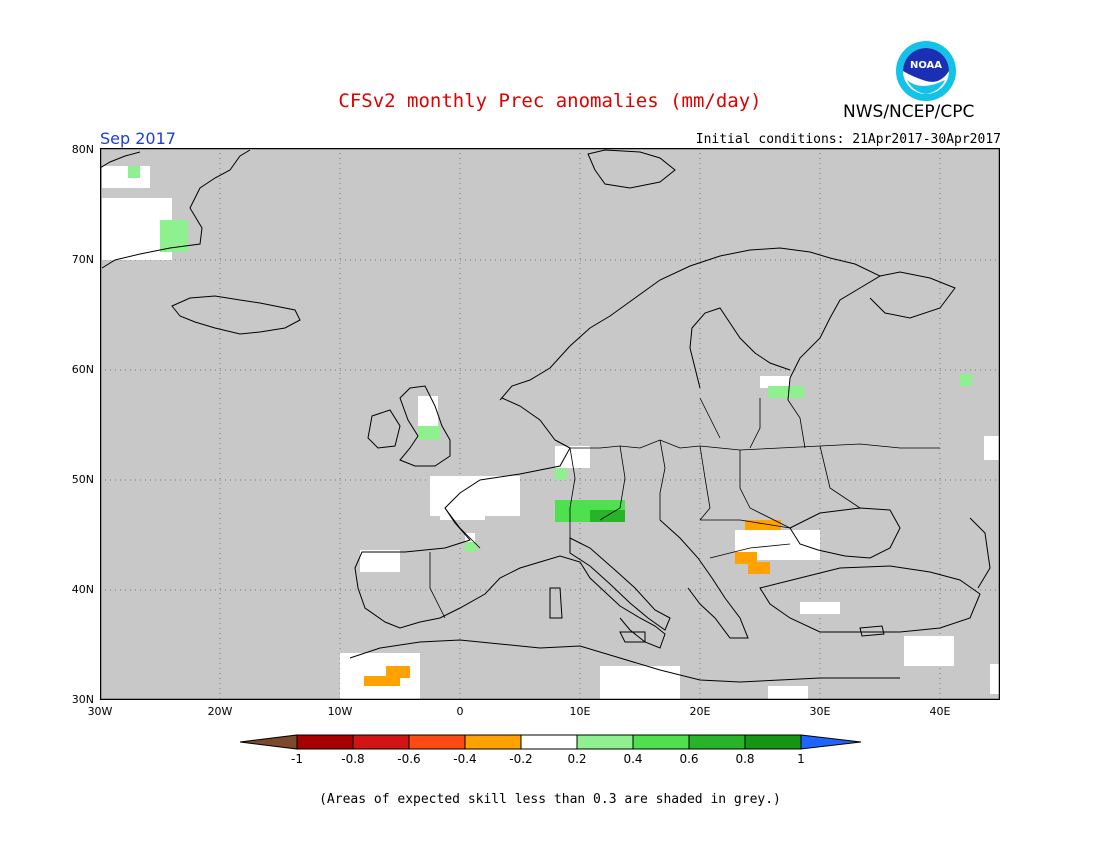 Image resolution: width=1100 pixels, height=850 pixels. Describe the element at coordinates (353, 759) in the screenshot. I see `colorbar-label: -0.8` at that location.